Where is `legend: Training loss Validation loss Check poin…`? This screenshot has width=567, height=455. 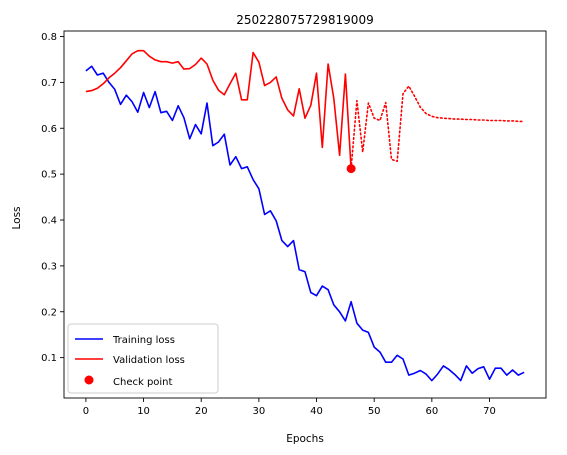
legend: Training loss Validation loss Check poin… is located at coordinates (143, 358).